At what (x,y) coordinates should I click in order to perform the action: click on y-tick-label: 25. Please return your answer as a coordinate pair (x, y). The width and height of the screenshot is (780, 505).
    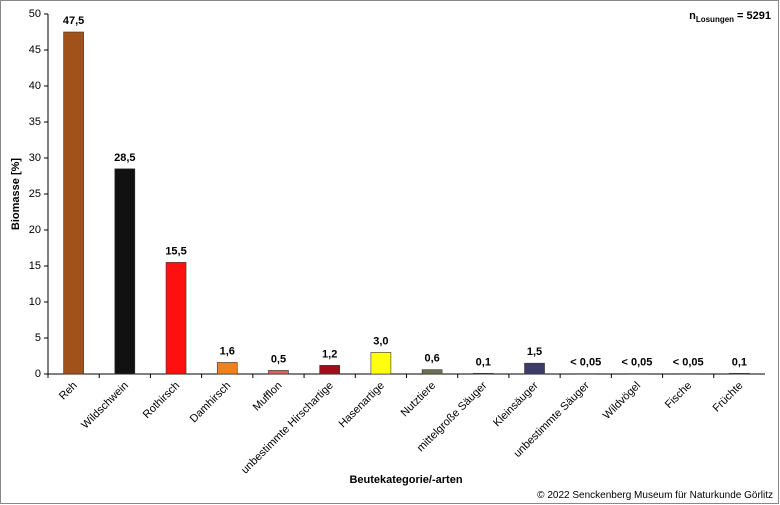
    Looking at the image, I should click on (35, 194).